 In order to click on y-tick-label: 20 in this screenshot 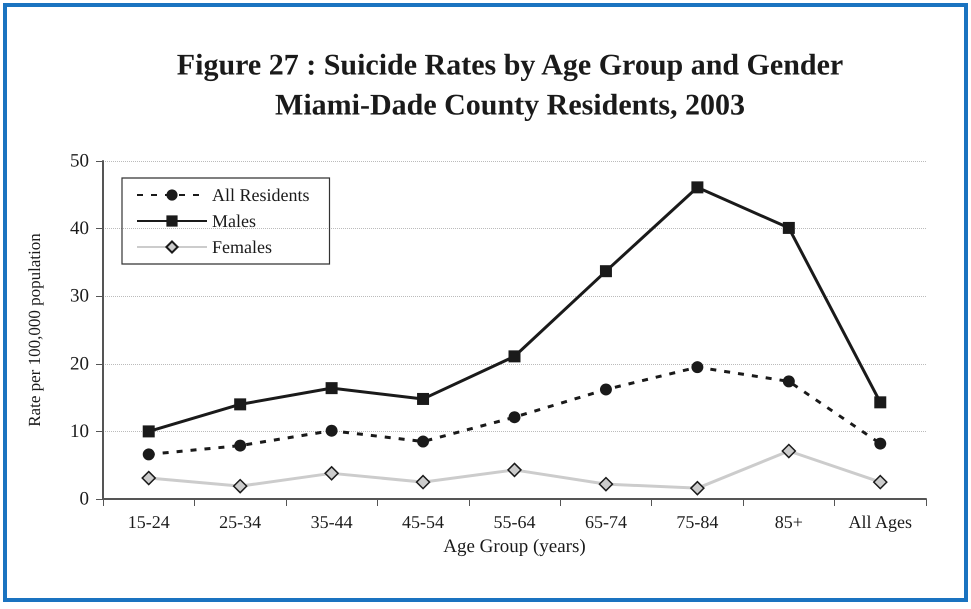, I will do `click(79, 363)`.